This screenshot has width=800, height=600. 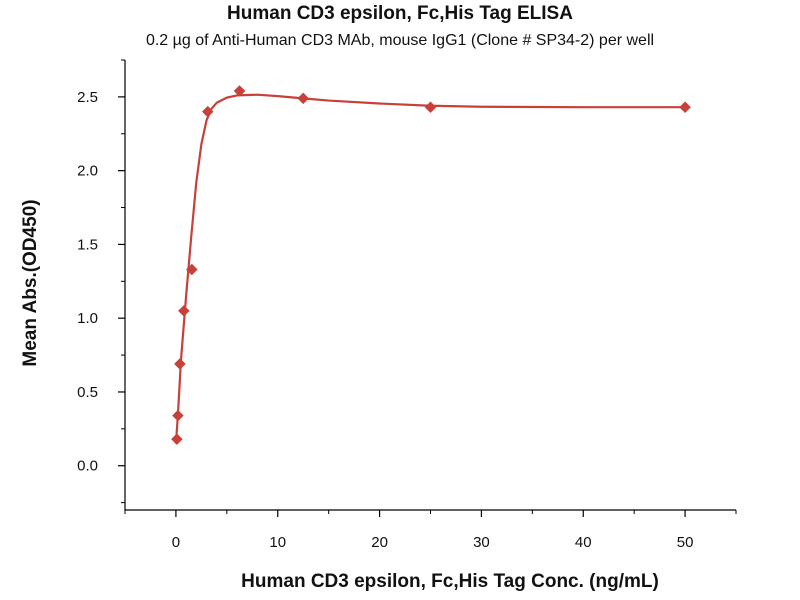 I want to click on chart-title: Human CD3 epsilon, Fc,His Tag ELISA, so click(x=400, y=13).